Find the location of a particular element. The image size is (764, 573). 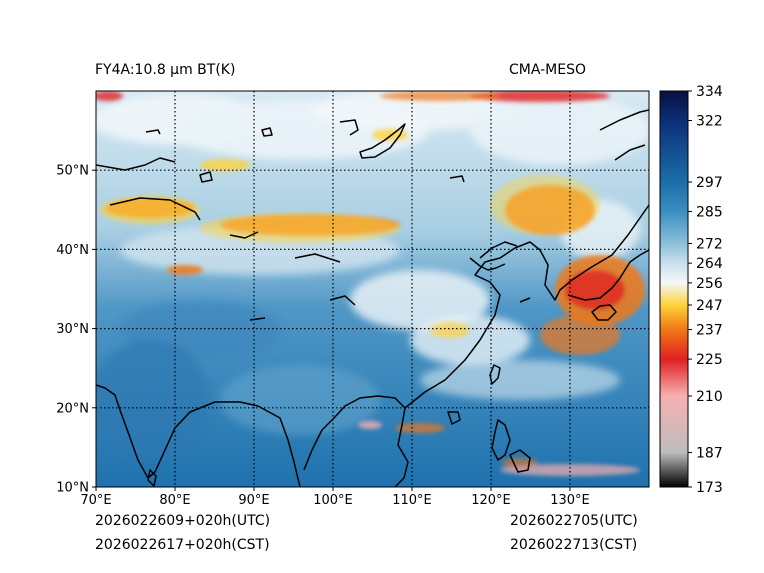

lon-tick-label: 110°E is located at coordinates (412, 500).